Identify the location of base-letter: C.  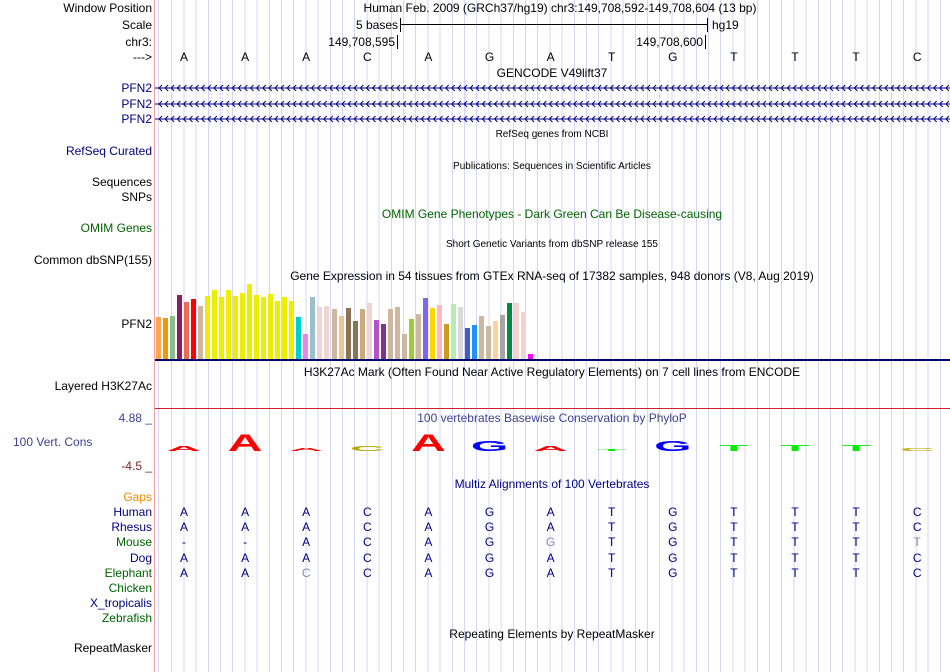
(917, 57).